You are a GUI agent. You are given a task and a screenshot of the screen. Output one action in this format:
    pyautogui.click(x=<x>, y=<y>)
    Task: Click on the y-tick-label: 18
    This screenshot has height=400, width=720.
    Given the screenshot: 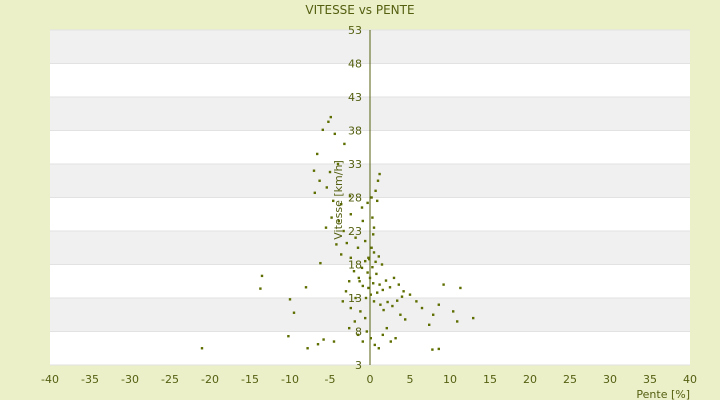 What is the action you would take?
    pyautogui.click(x=355, y=265)
    